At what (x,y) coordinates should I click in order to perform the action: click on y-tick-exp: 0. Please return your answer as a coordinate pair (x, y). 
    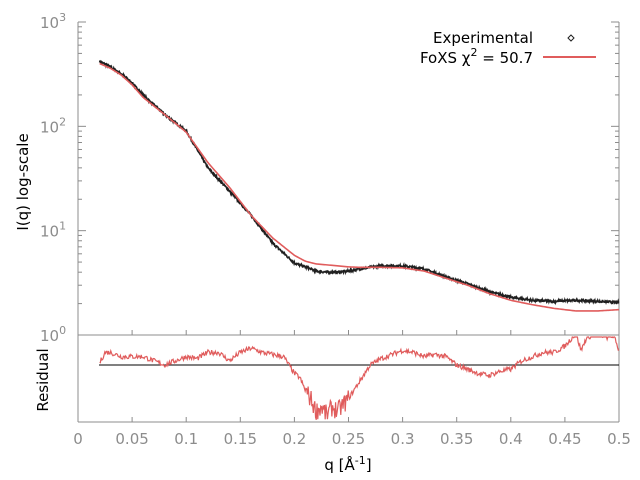
    Looking at the image, I should click on (62, 330).